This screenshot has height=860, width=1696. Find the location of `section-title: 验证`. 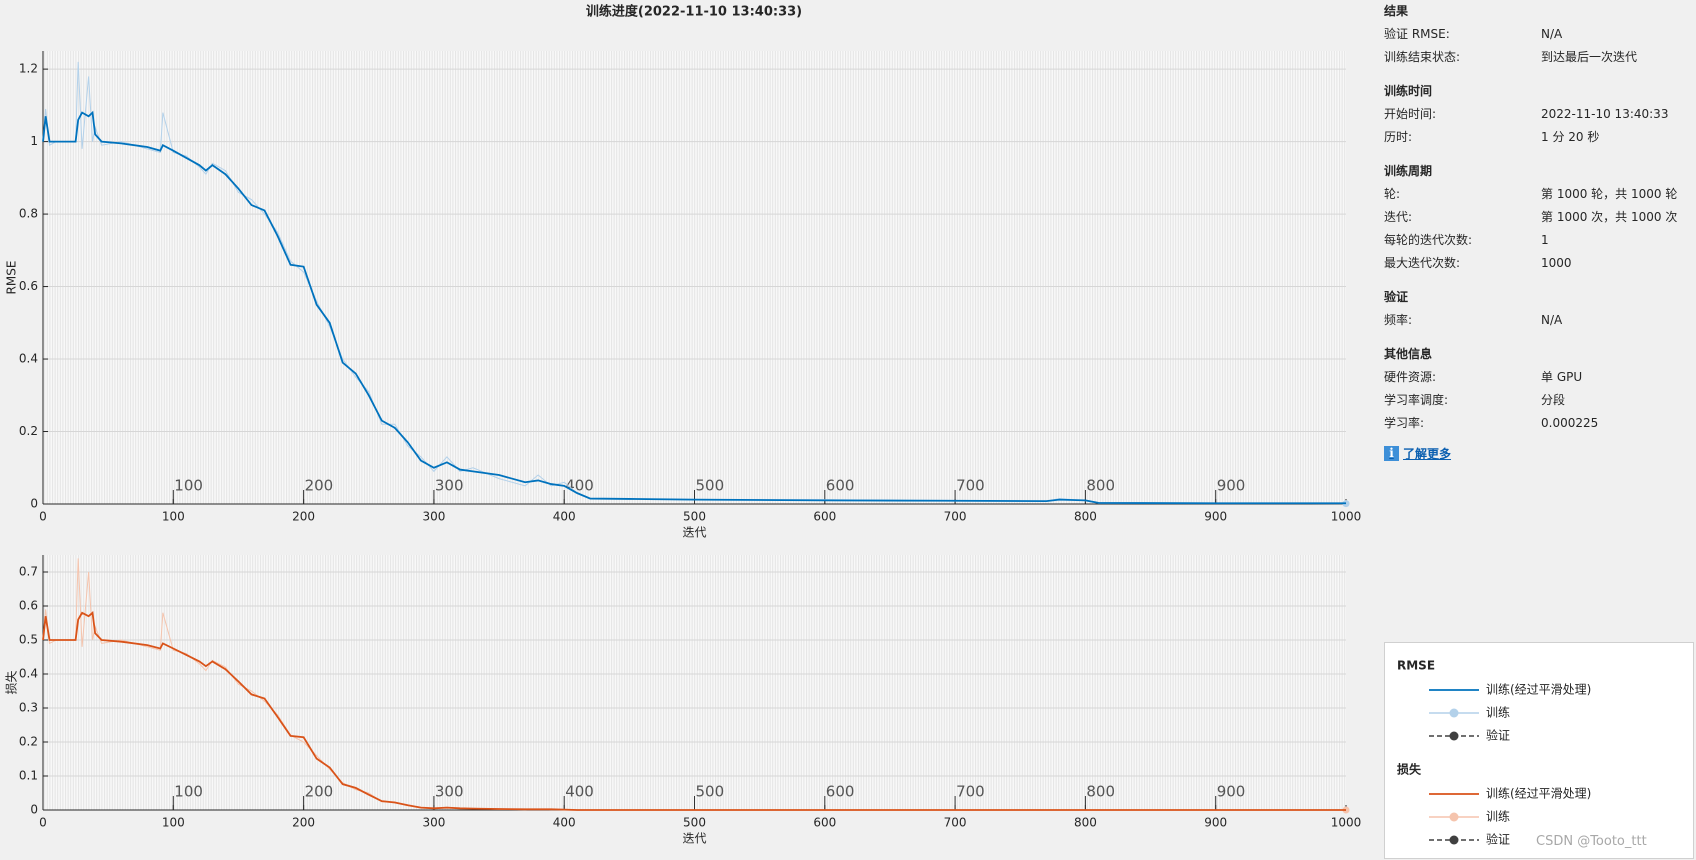

section-title: 验证 is located at coordinates (1396, 297).